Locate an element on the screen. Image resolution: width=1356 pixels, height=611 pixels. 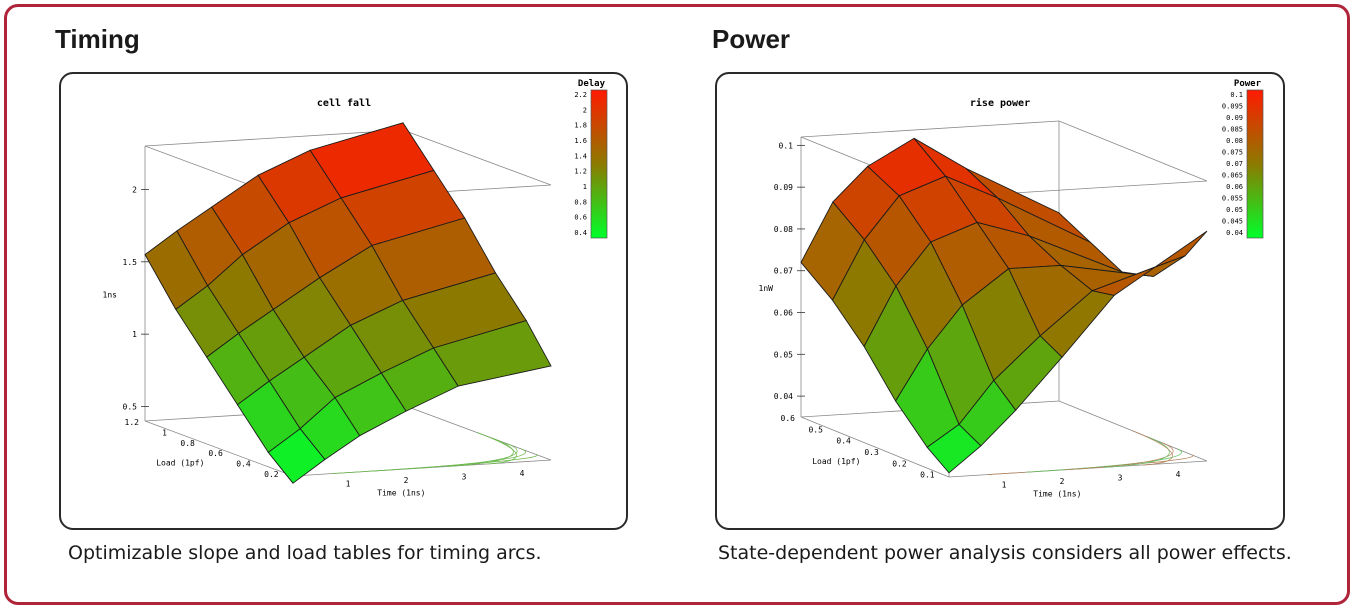
colorbar-tick-label: 0.085 is located at coordinates (1232, 130).